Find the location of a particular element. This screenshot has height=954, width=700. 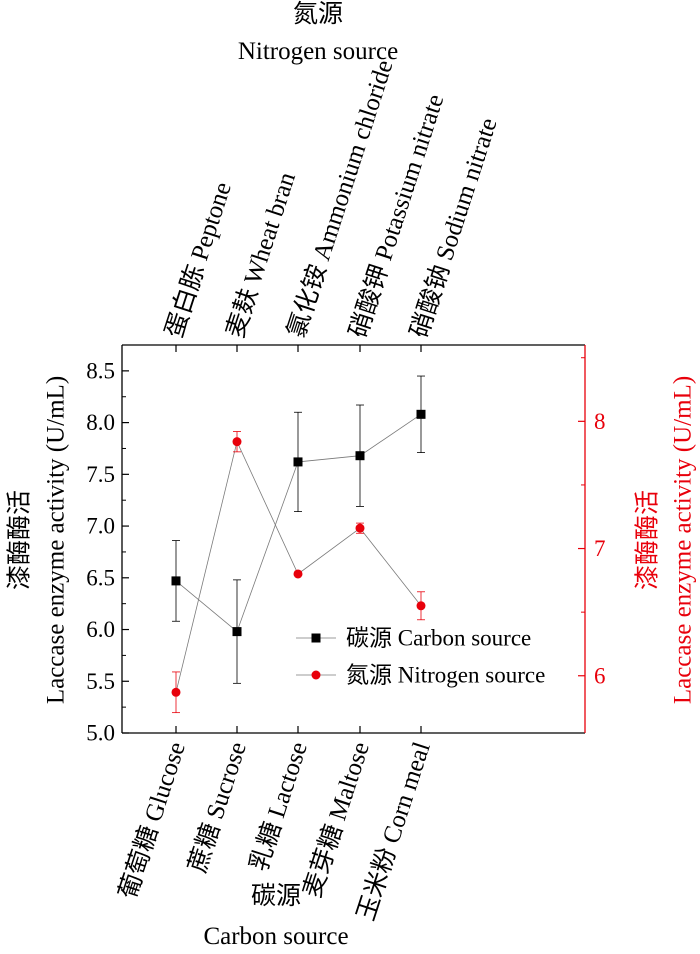

left-tick-label: 5.5 is located at coordinates (100, 681).